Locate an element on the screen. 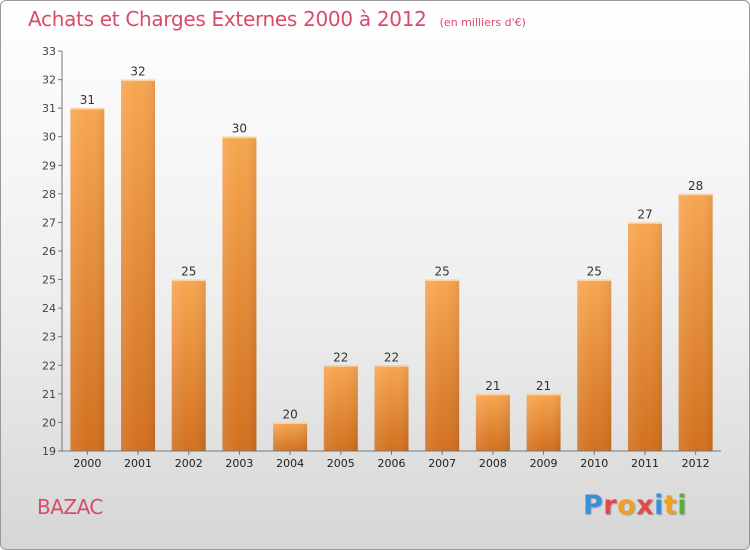 This screenshot has height=550, width=750. logo-letter: x is located at coordinates (645, 505).